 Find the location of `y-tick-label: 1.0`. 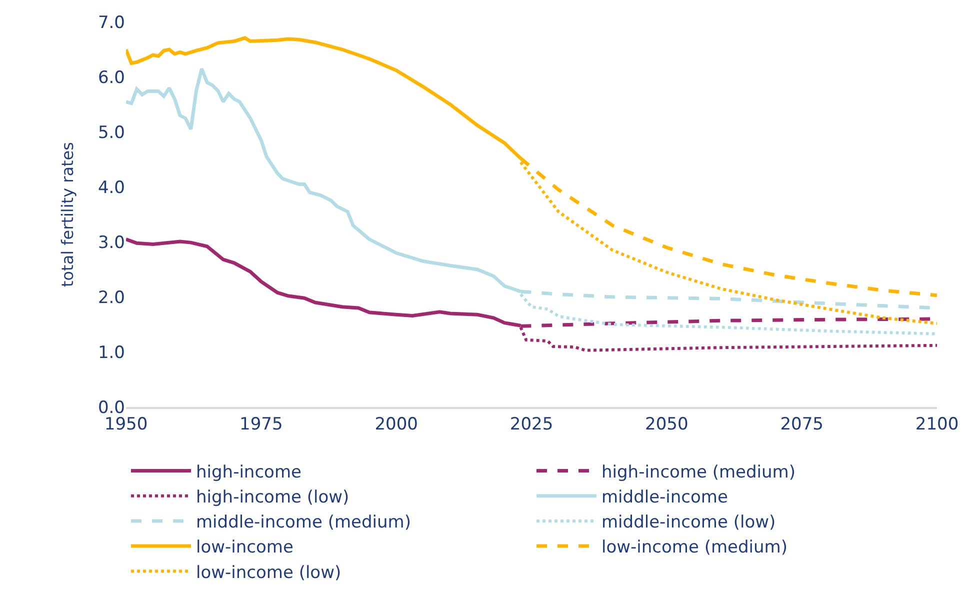

y-tick-label: 1.0 is located at coordinates (111, 352).